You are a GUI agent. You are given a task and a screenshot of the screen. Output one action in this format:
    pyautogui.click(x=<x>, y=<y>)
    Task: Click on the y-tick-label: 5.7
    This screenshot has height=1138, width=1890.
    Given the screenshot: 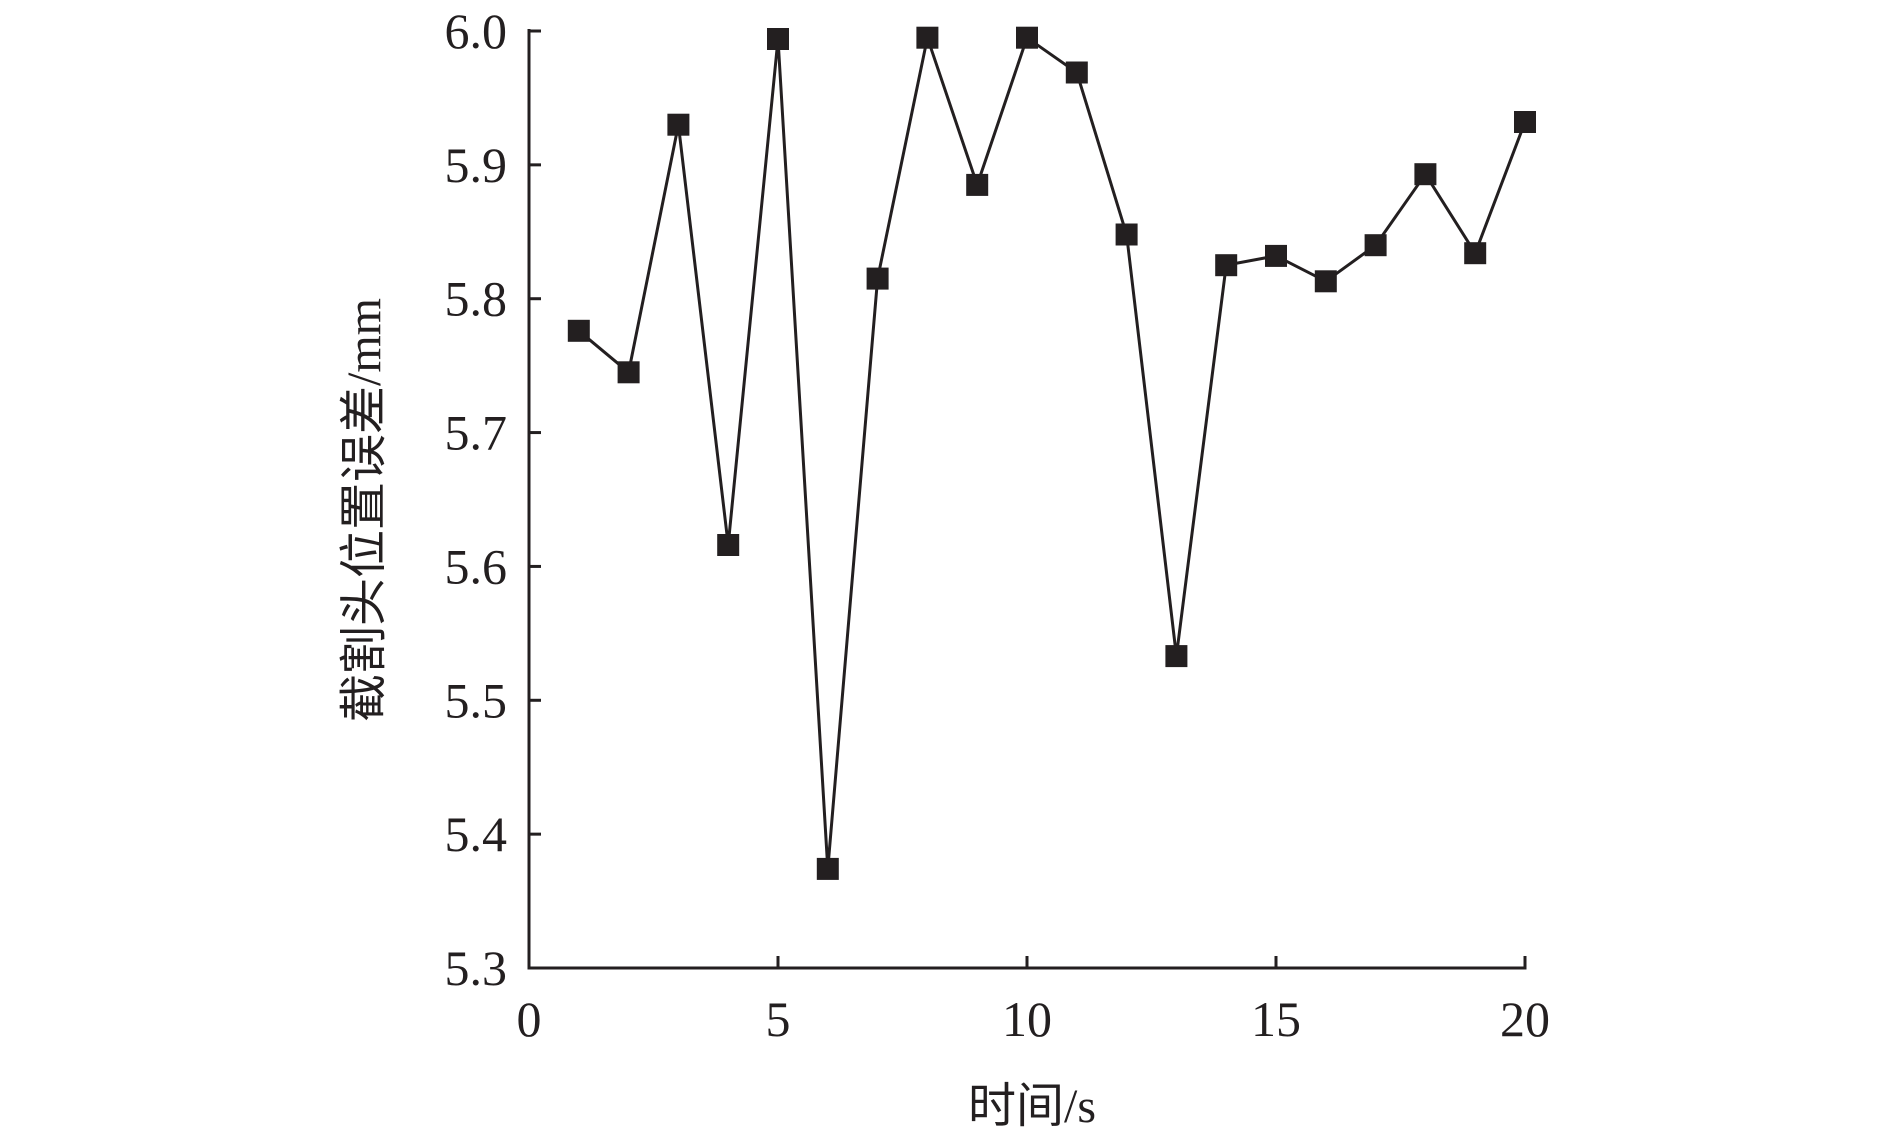 What is the action you would take?
    pyautogui.click(x=476, y=433)
    